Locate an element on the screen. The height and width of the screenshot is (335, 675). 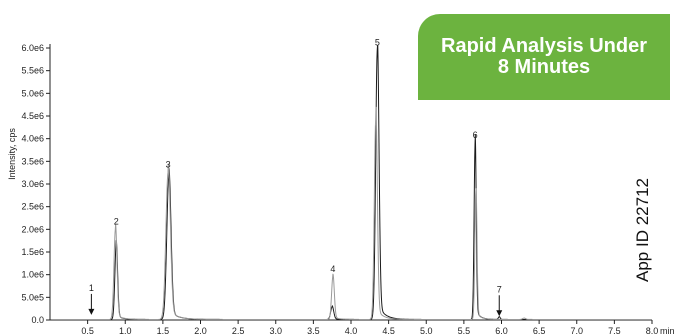
peak-label: 2 is located at coordinates (116, 221).